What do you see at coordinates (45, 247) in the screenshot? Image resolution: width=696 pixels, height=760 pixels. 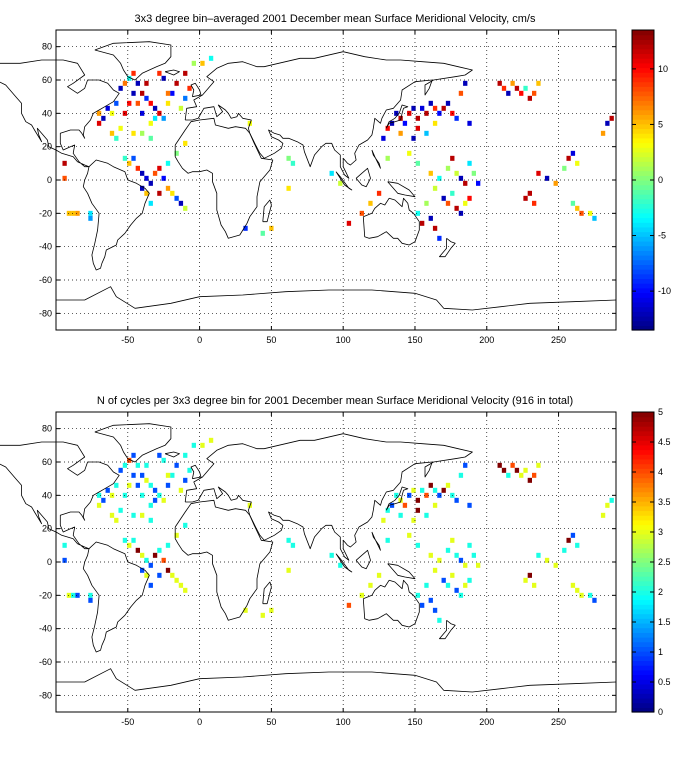 I see `velocity-y-tick-label: -40` at bounding box center [45, 247].